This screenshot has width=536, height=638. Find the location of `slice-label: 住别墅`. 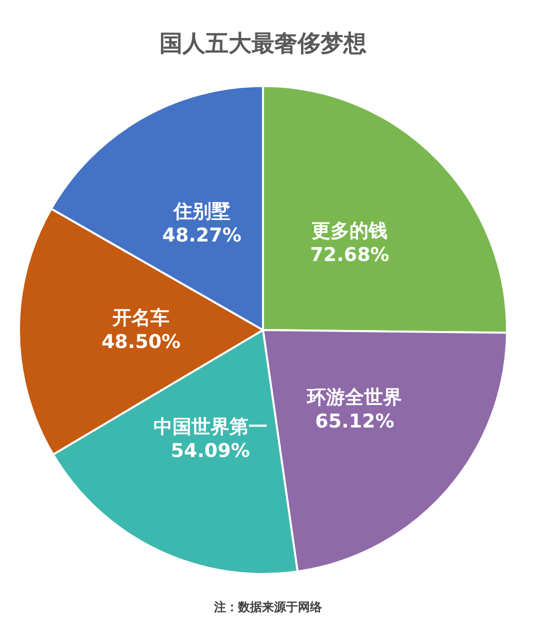

slice-label: 住别墅 is located at coordinates (201, 211).